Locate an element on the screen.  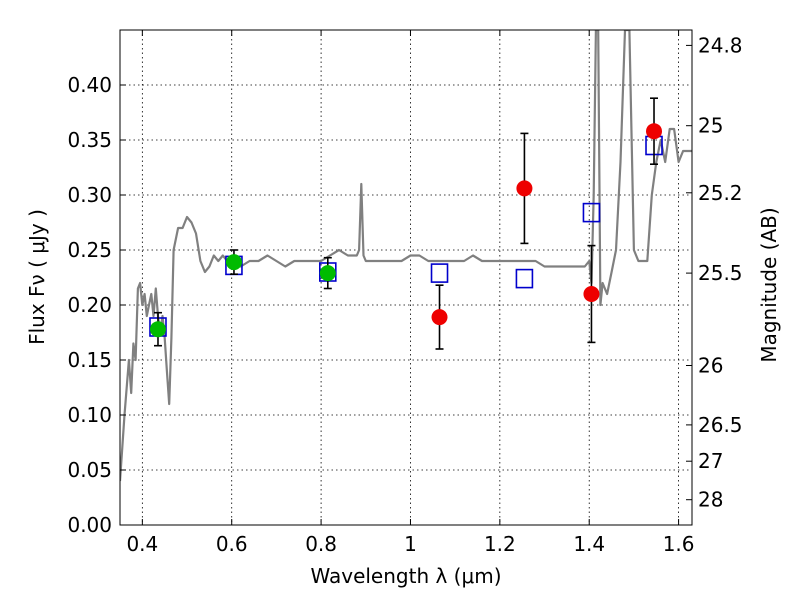
right-tick-label: 25.5 is located at coordinates (720, 273).